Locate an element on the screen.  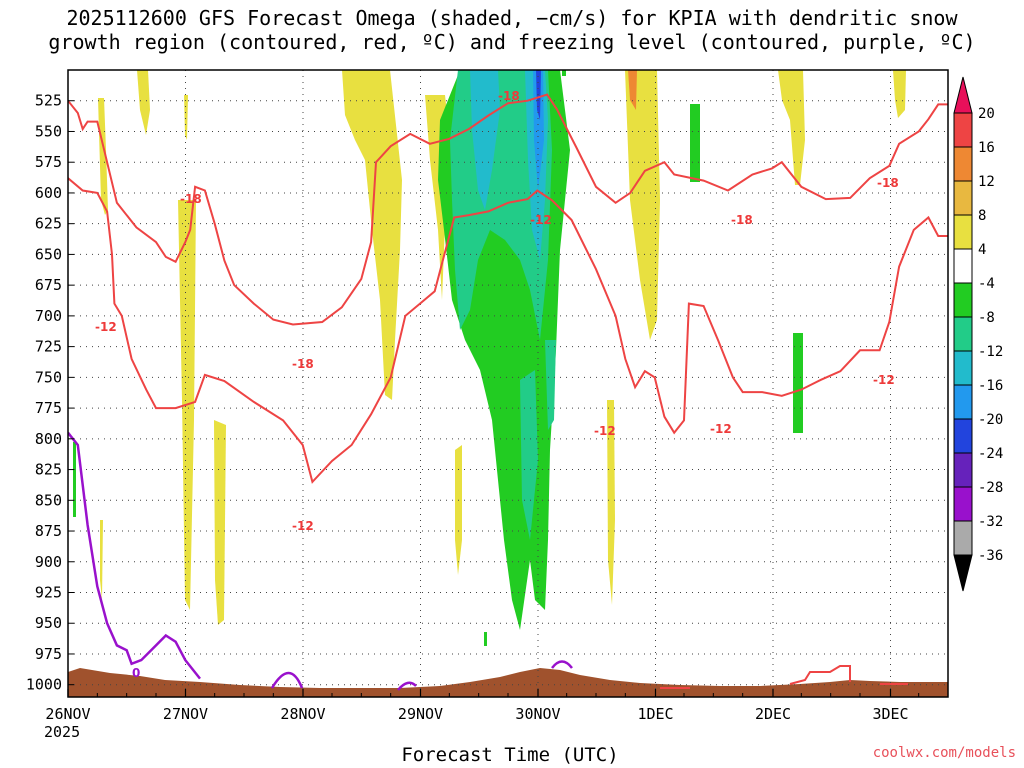
y-tick-label: 600 is located at coordinates (48, 193).